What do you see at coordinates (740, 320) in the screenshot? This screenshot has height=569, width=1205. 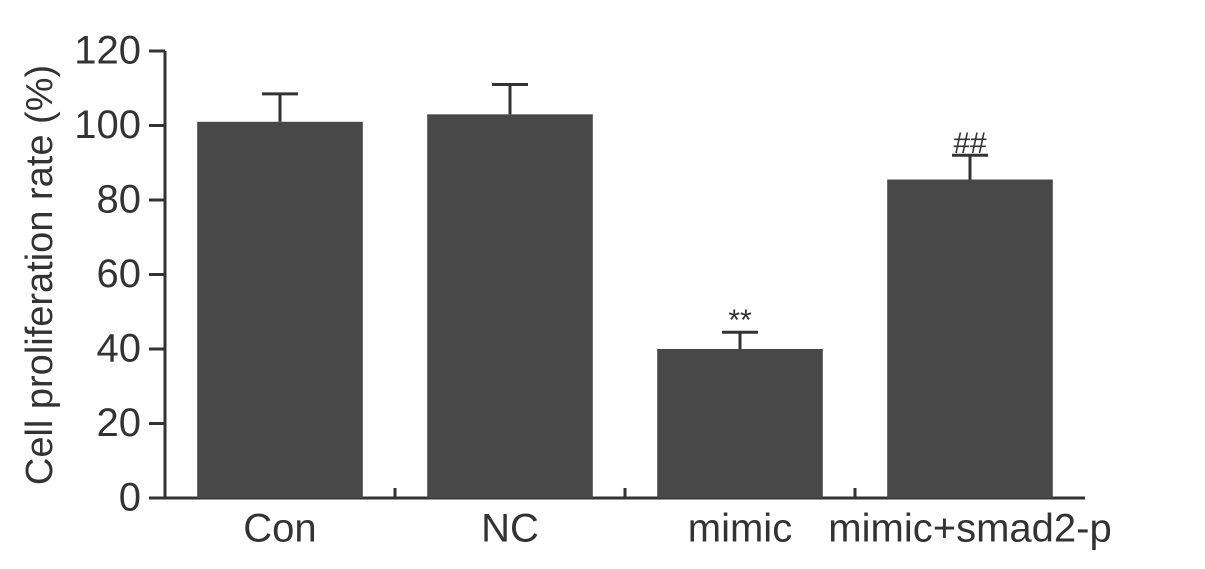 I see `annotation: **` at bounding box center [740, 320].